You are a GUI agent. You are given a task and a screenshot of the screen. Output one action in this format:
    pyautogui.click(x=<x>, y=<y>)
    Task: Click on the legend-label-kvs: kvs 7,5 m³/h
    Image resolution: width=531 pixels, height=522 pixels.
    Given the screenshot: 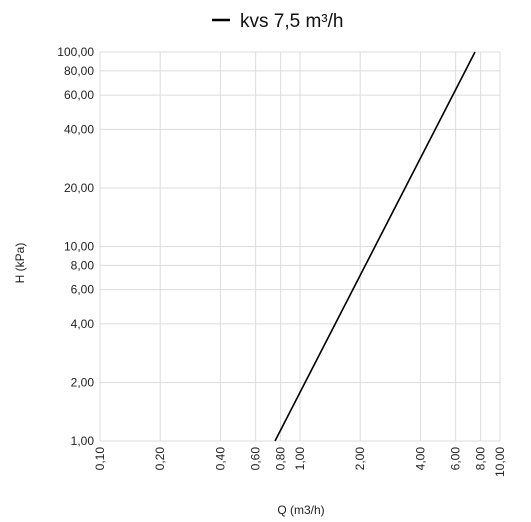 What is the action you would take?
    pyautogui.click(x=291, y=21)
    